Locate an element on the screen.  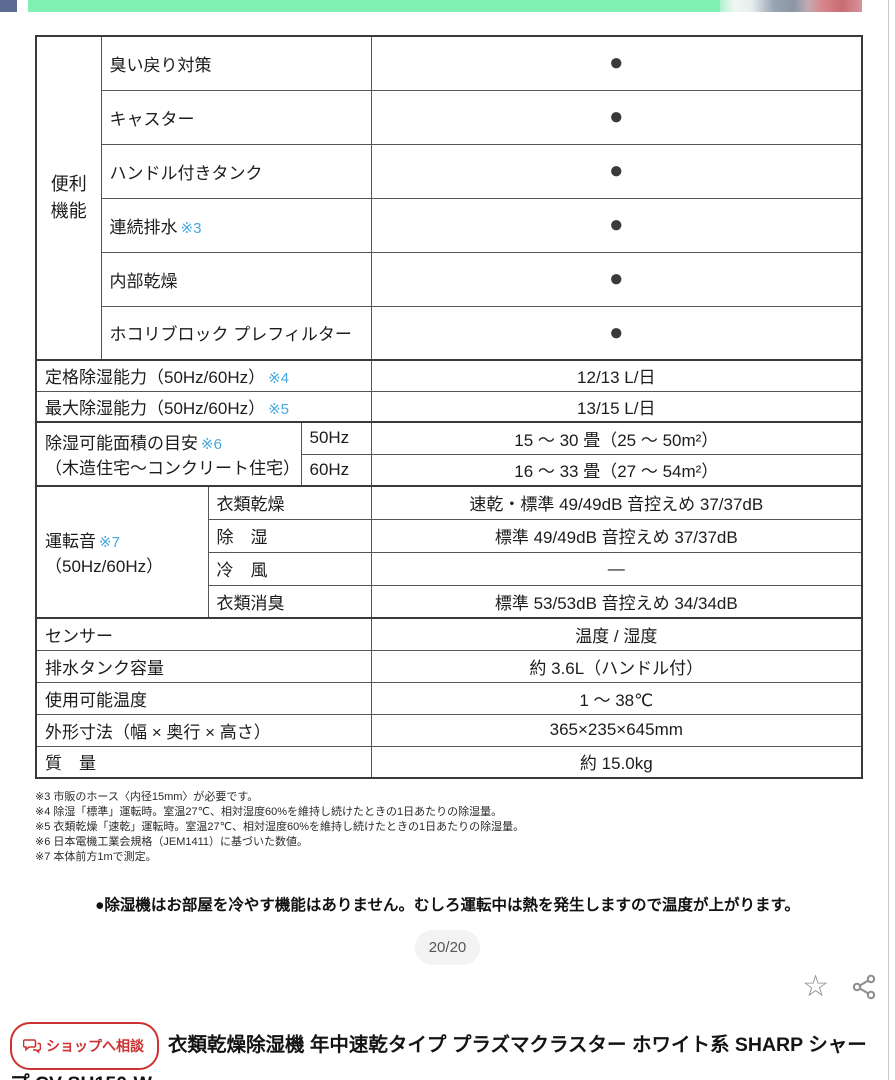
spec-value: 1 〜 38℃ is located at coordinates (616, 698).